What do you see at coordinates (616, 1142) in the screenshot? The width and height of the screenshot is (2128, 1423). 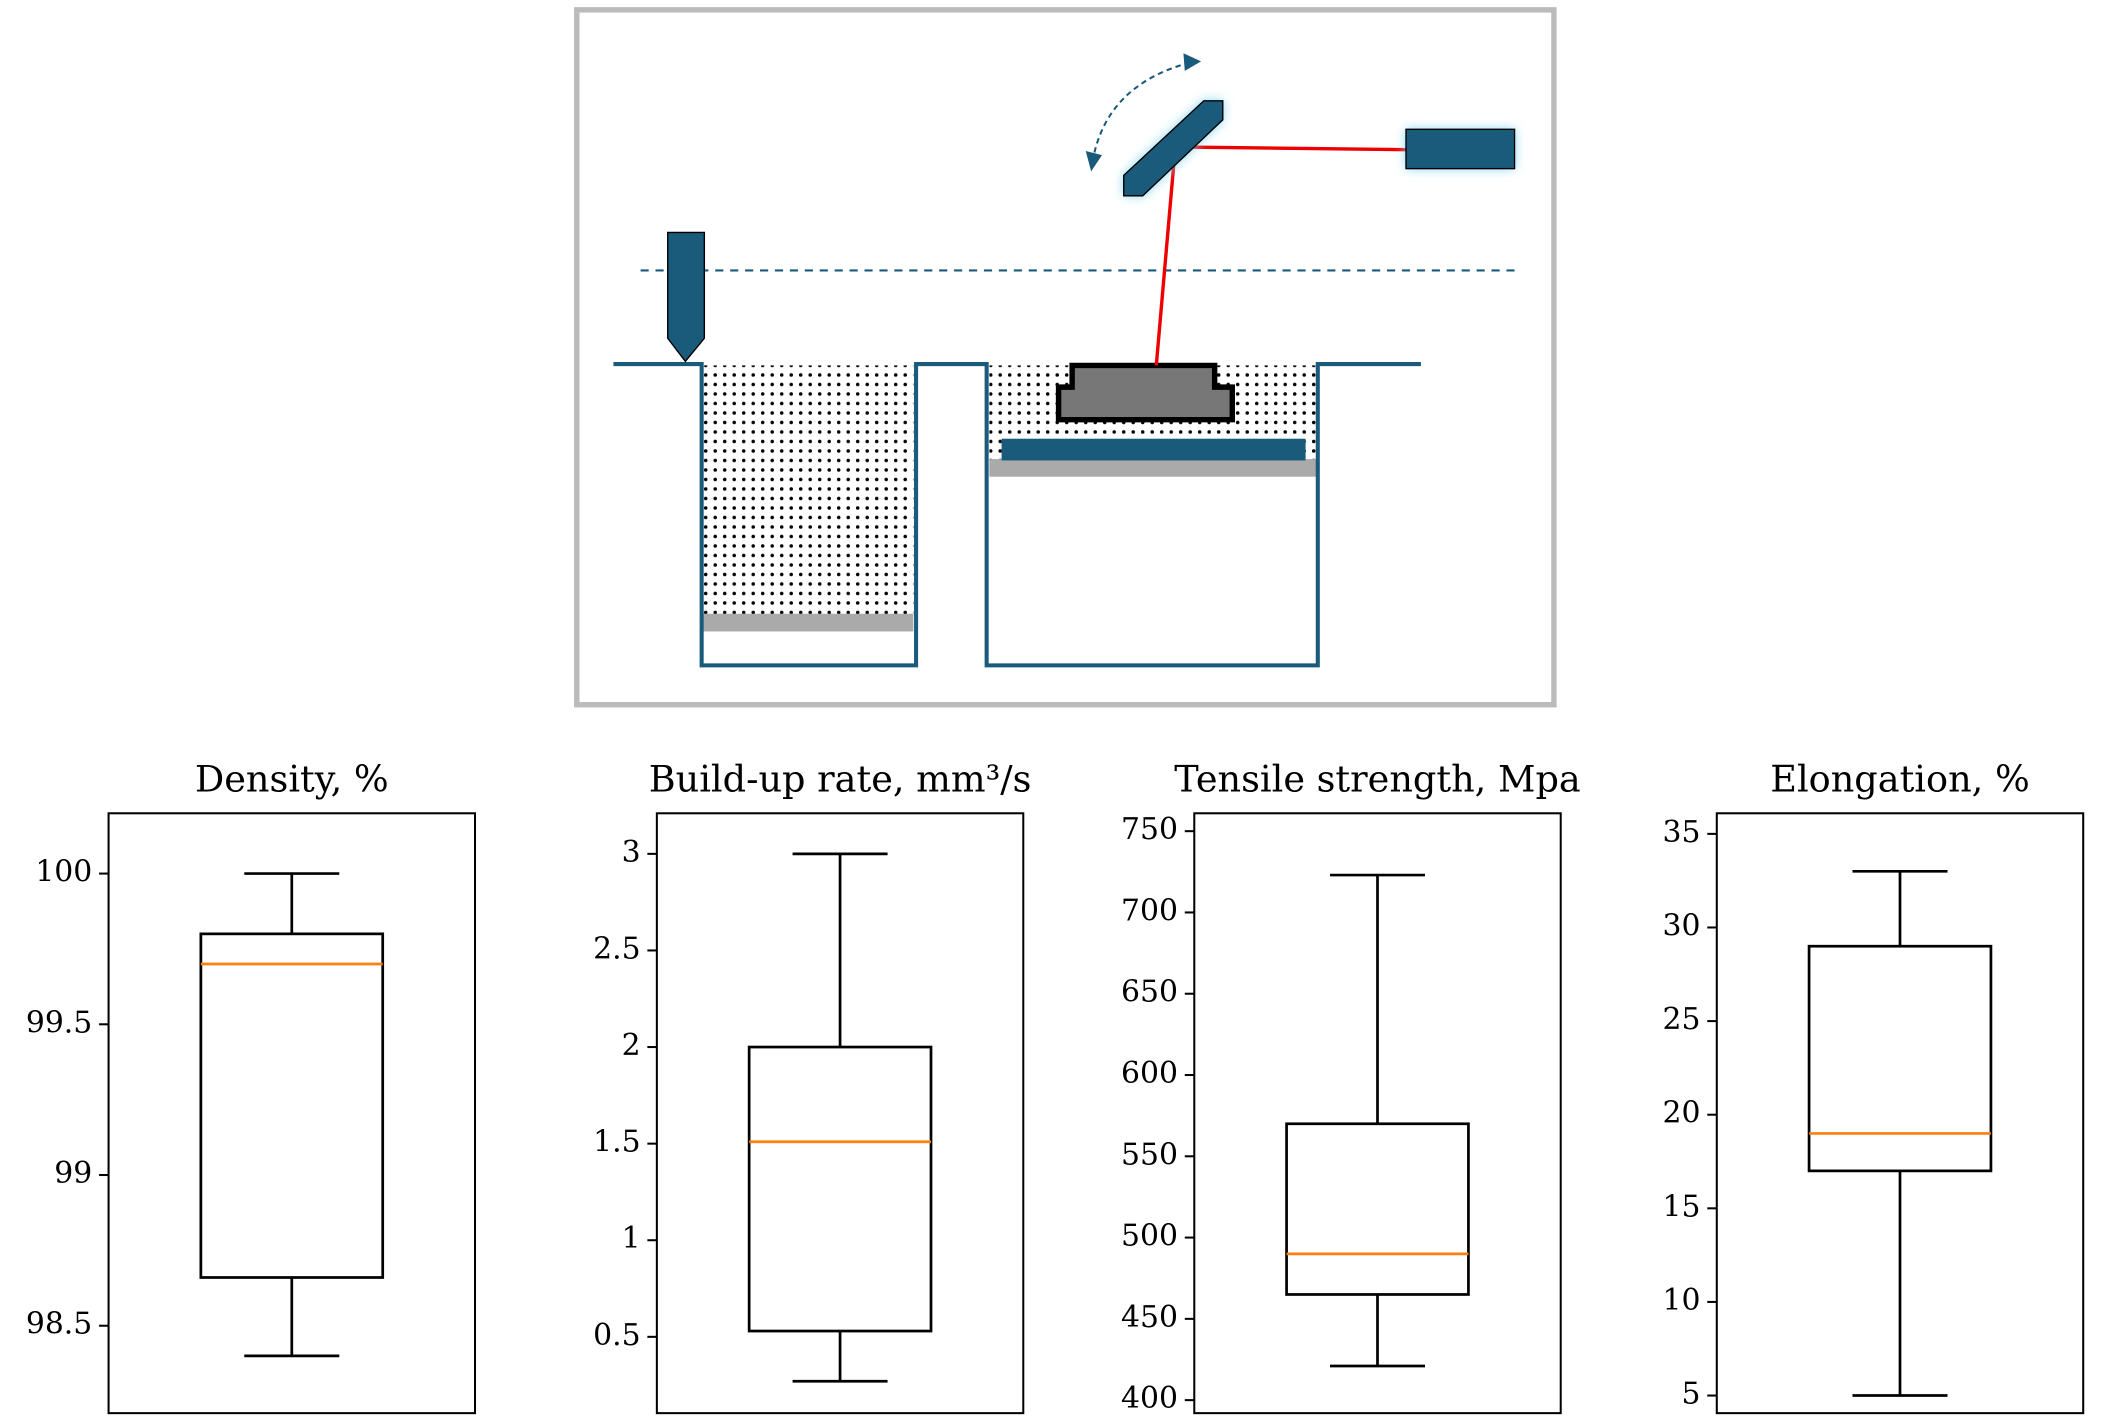 I see `y-tick-label: 1.5` at bounding box center [616, 1142].